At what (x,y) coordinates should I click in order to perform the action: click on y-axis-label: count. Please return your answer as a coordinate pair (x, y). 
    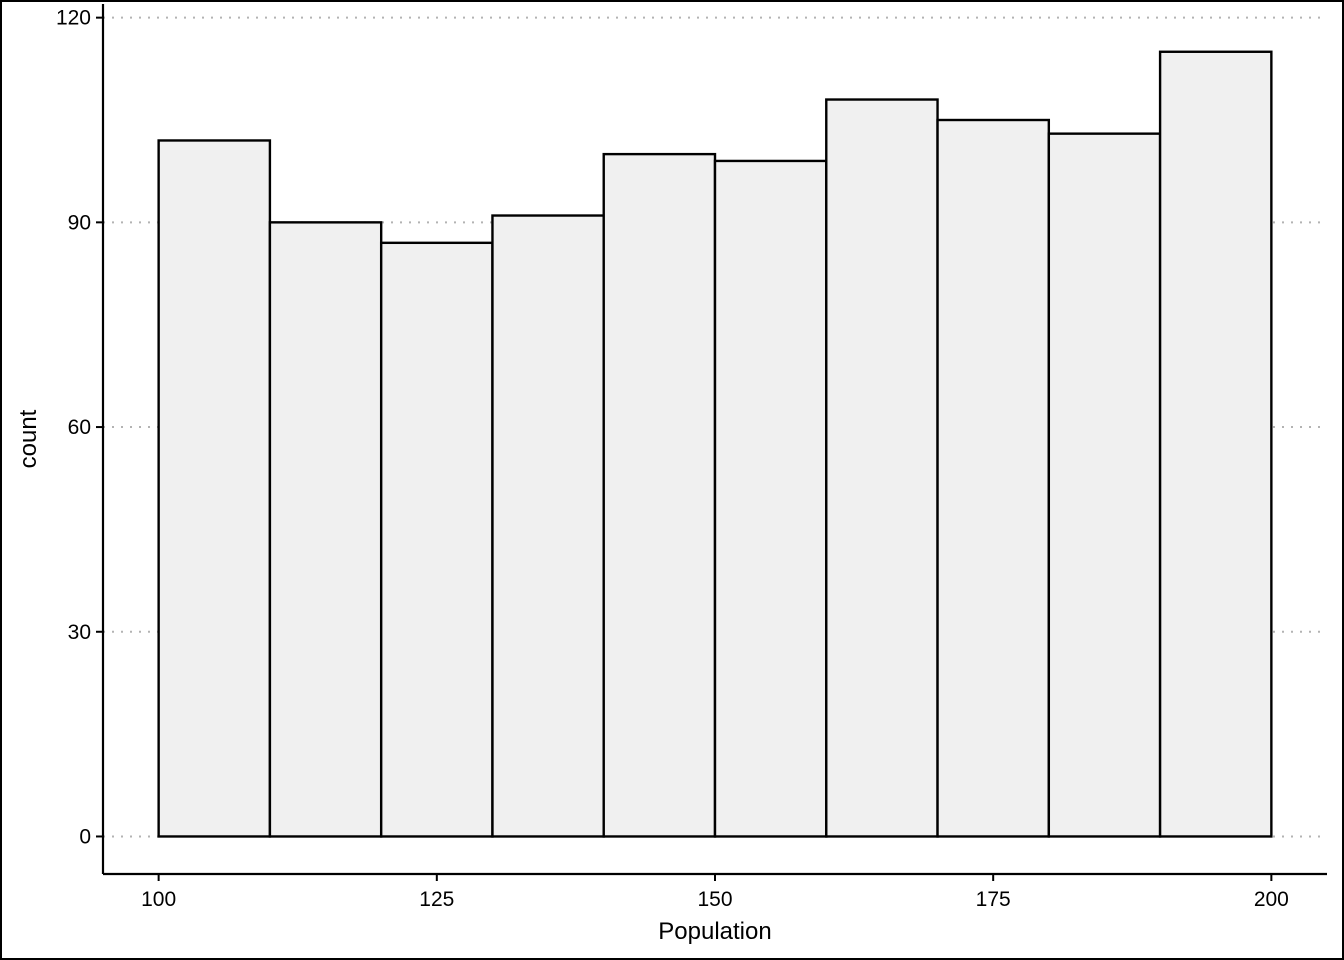
    Looking at the image, I should click on (28, 438).